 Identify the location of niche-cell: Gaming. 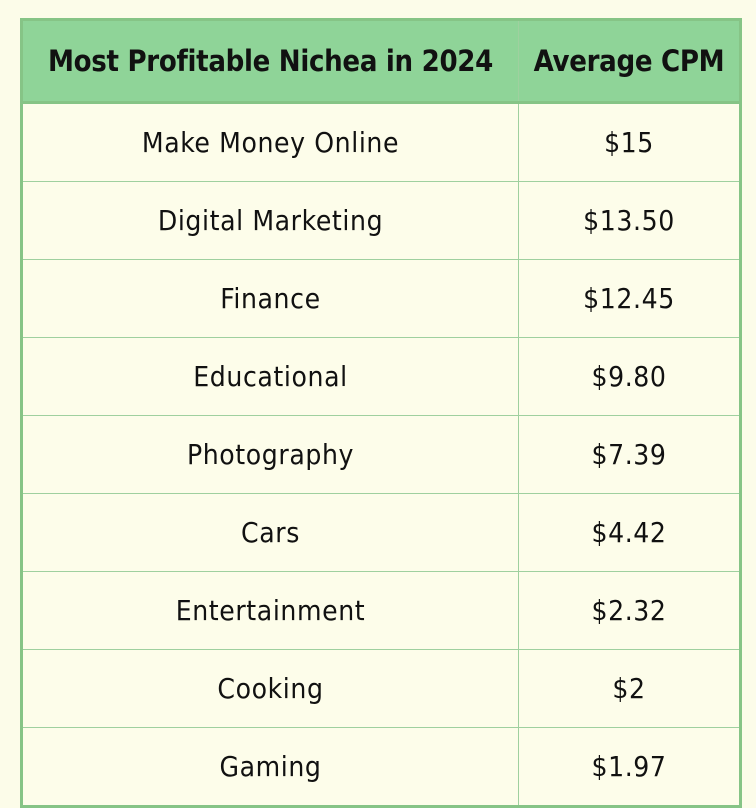
(270, 767).